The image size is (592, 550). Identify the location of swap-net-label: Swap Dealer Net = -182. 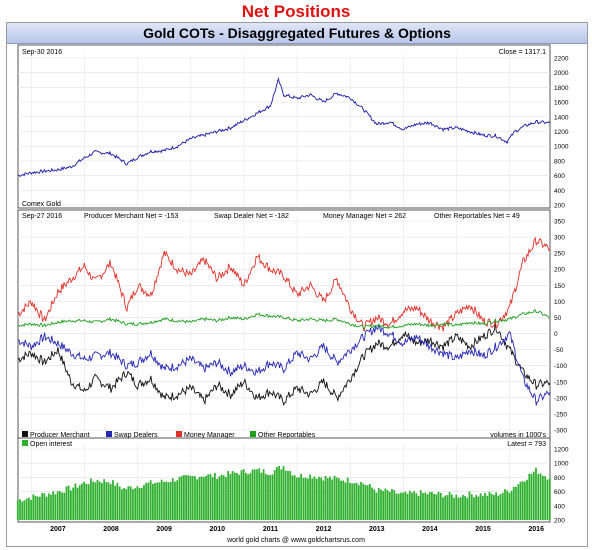
(251, 216).